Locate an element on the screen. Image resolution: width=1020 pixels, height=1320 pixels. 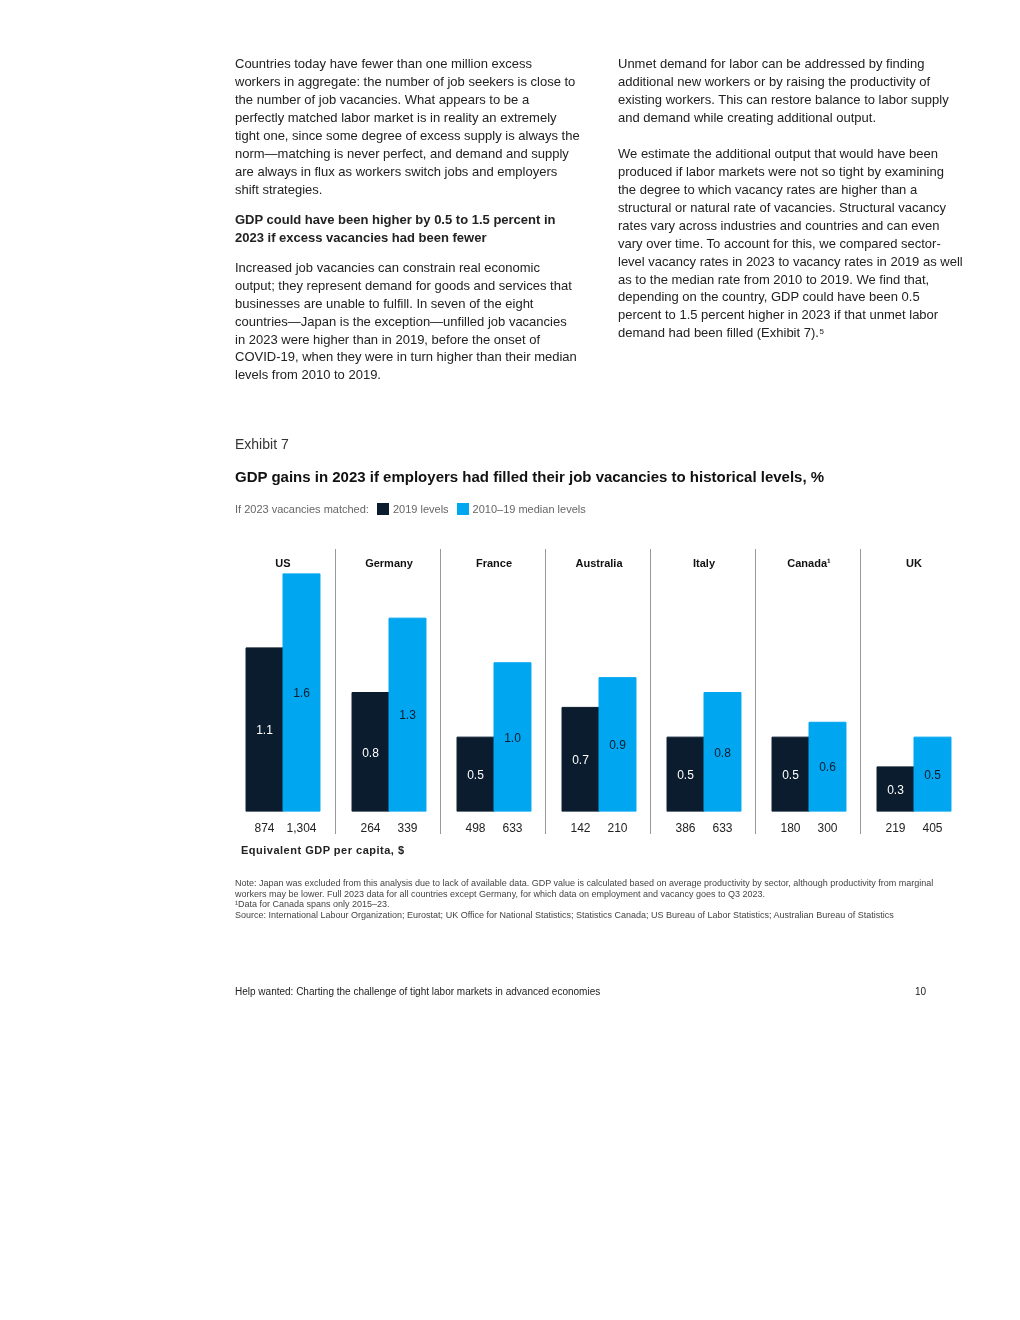
x-tick-label: 210 is located at coordinates (617, 827).